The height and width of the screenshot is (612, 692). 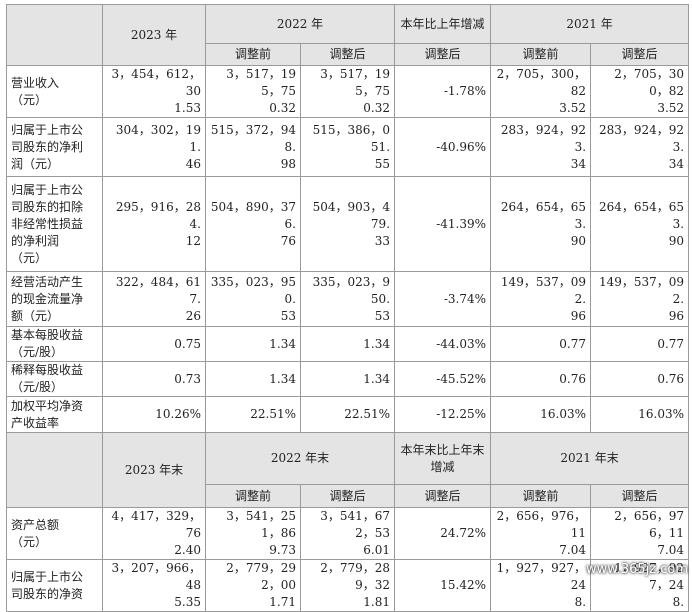 What do you see at coordinates (580, 602) in the screenshot?
I see `value-line: 8.` at bounding box center [580, 602].